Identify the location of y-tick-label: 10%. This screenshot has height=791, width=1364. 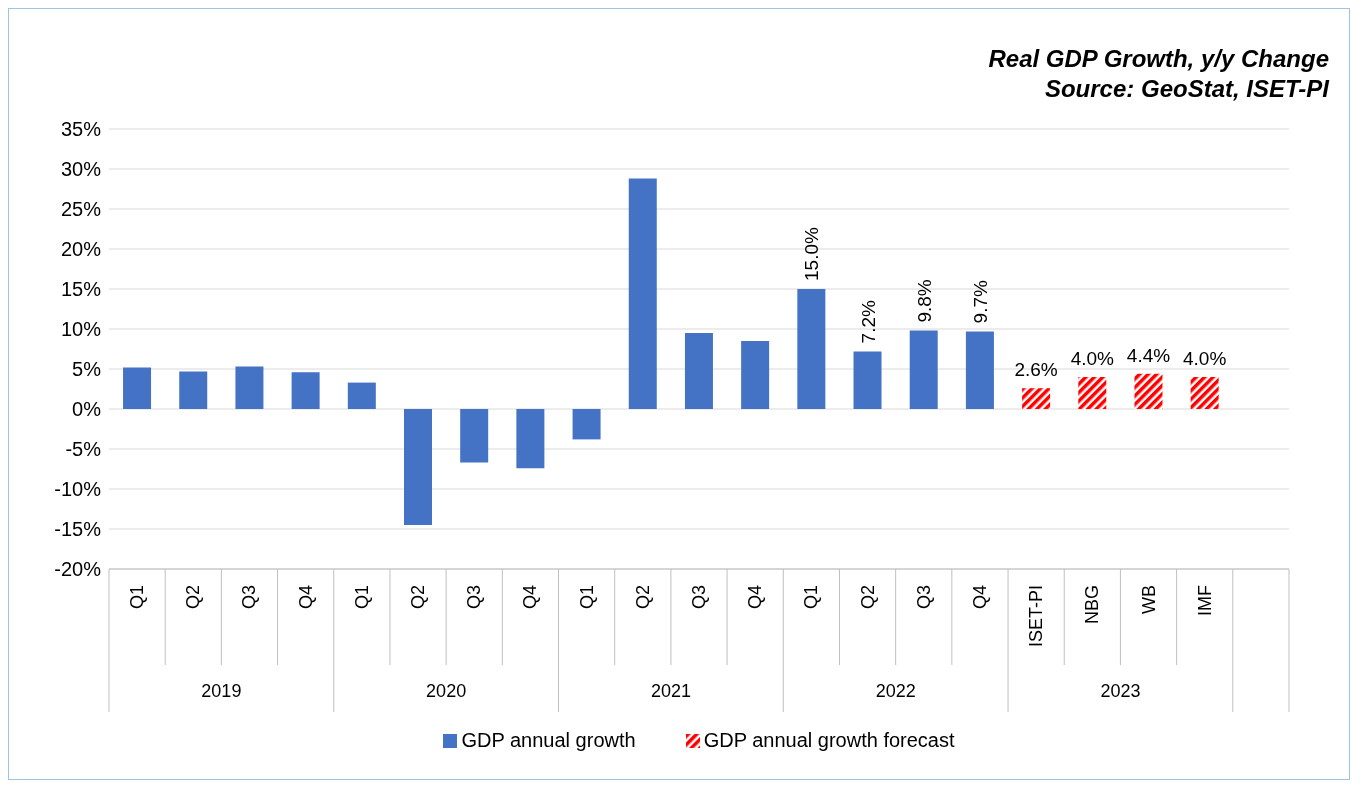
(81, 329).